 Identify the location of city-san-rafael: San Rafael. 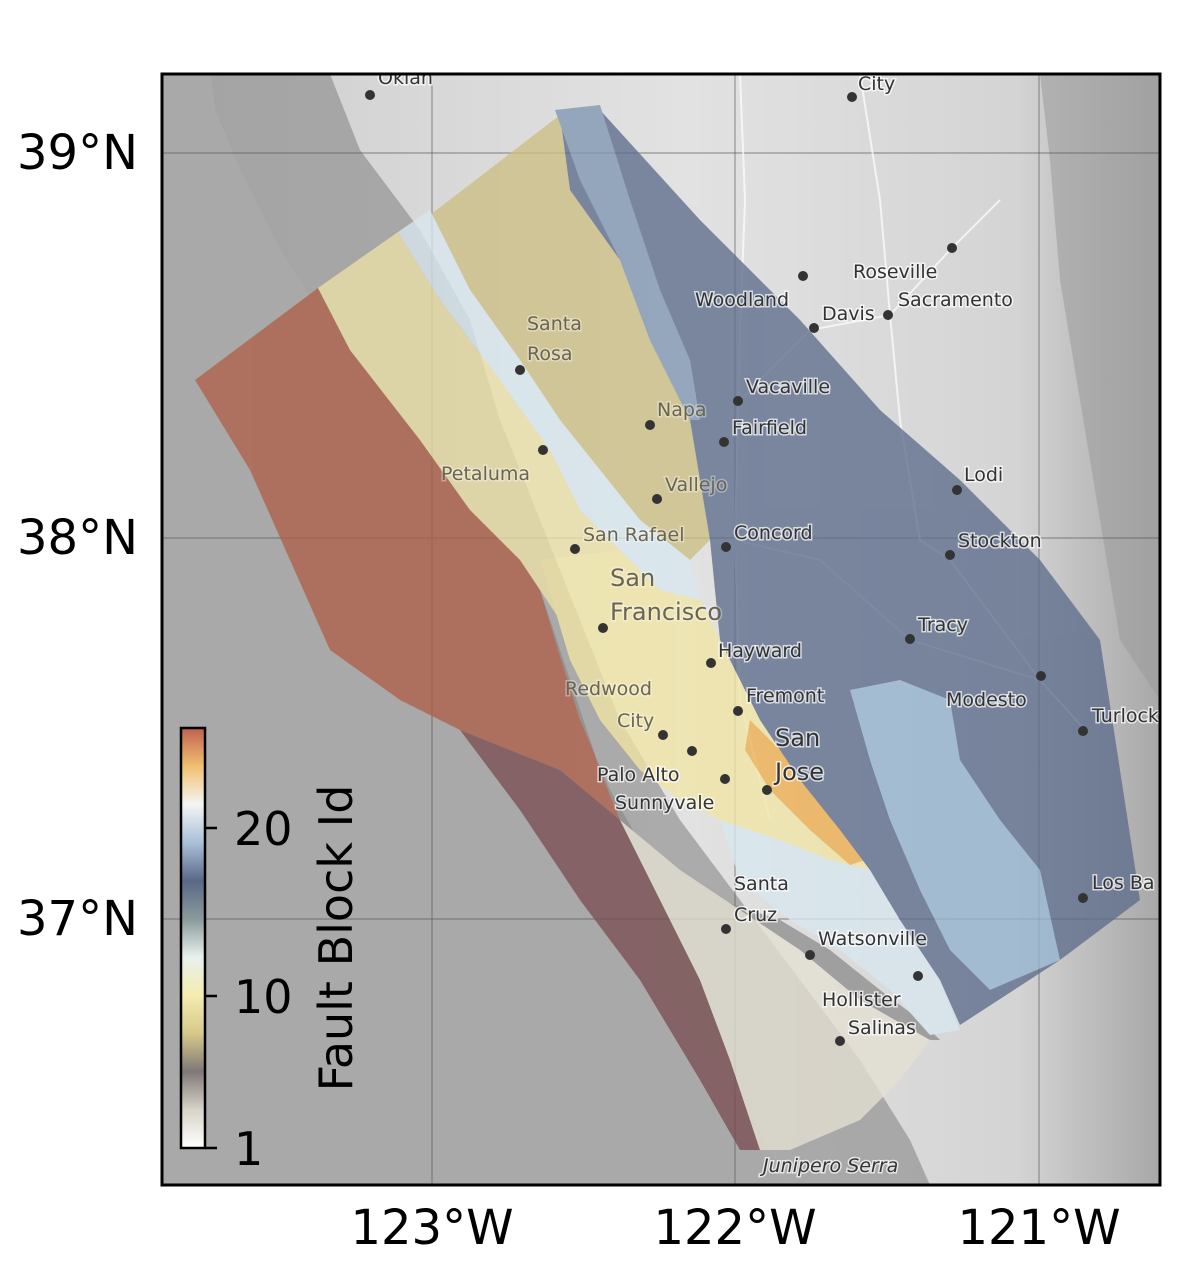
(628, 538).